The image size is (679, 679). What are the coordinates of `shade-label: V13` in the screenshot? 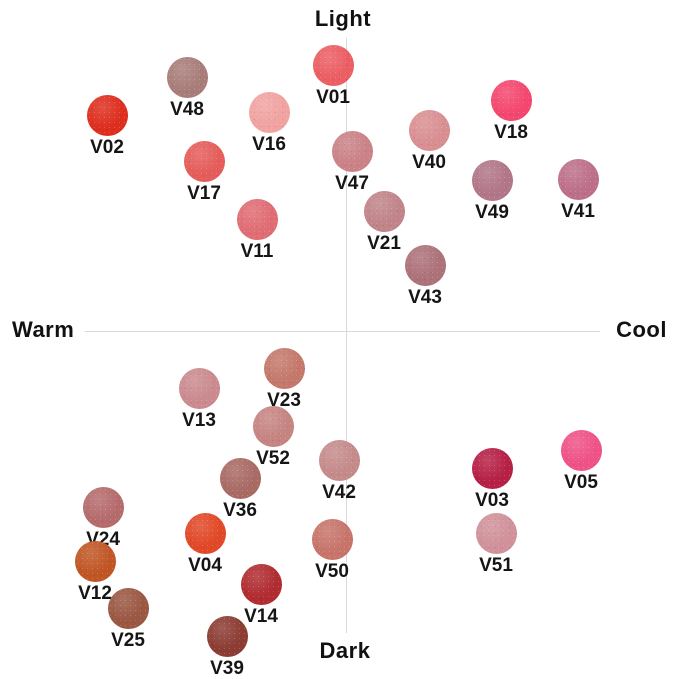 It's located at (199, 420).